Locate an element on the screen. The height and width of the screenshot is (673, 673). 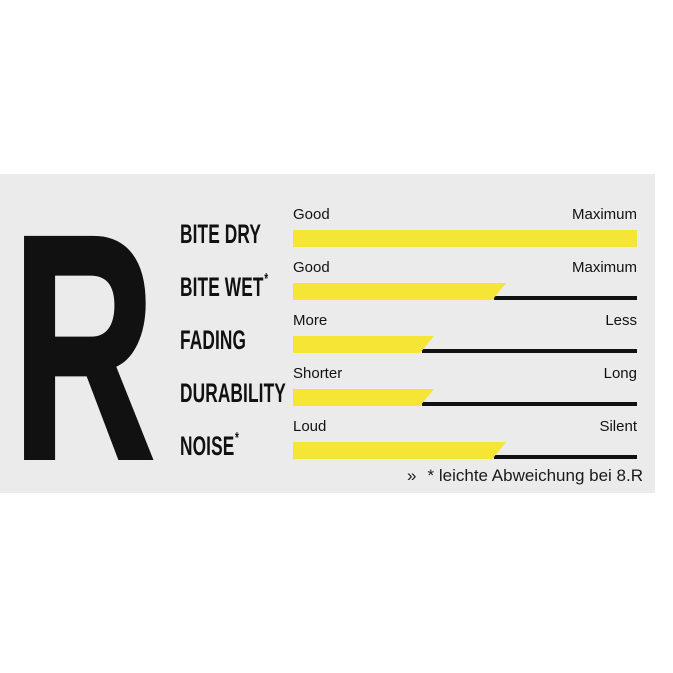
category-text: DURABILITY is located at coordinates (233, 393).